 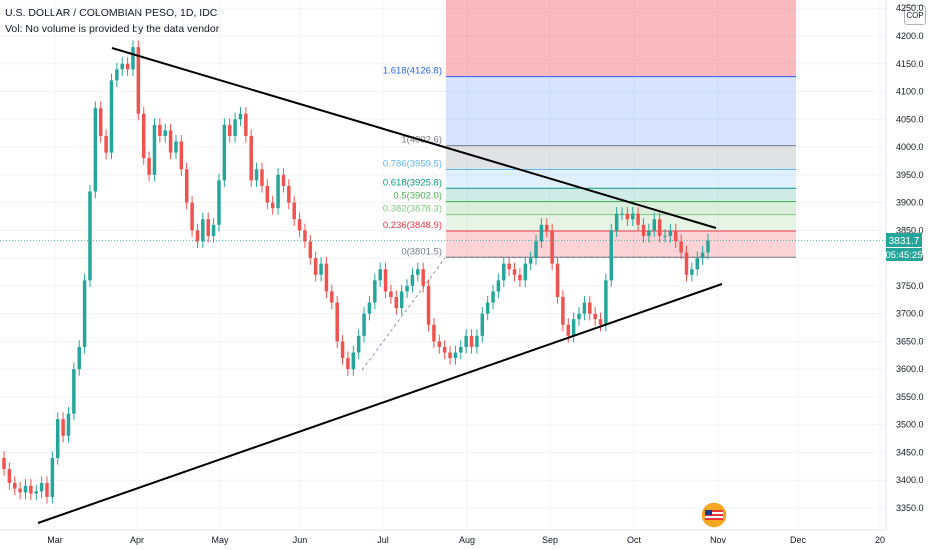 I want to click on time-axis-label: Oct, so click(x=634, y=540).